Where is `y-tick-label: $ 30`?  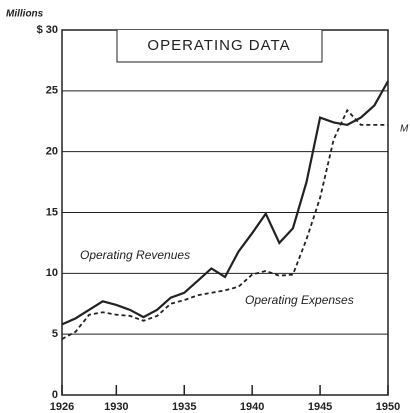
y-tick-label: $ 30 is located at coordinates (47, 30).